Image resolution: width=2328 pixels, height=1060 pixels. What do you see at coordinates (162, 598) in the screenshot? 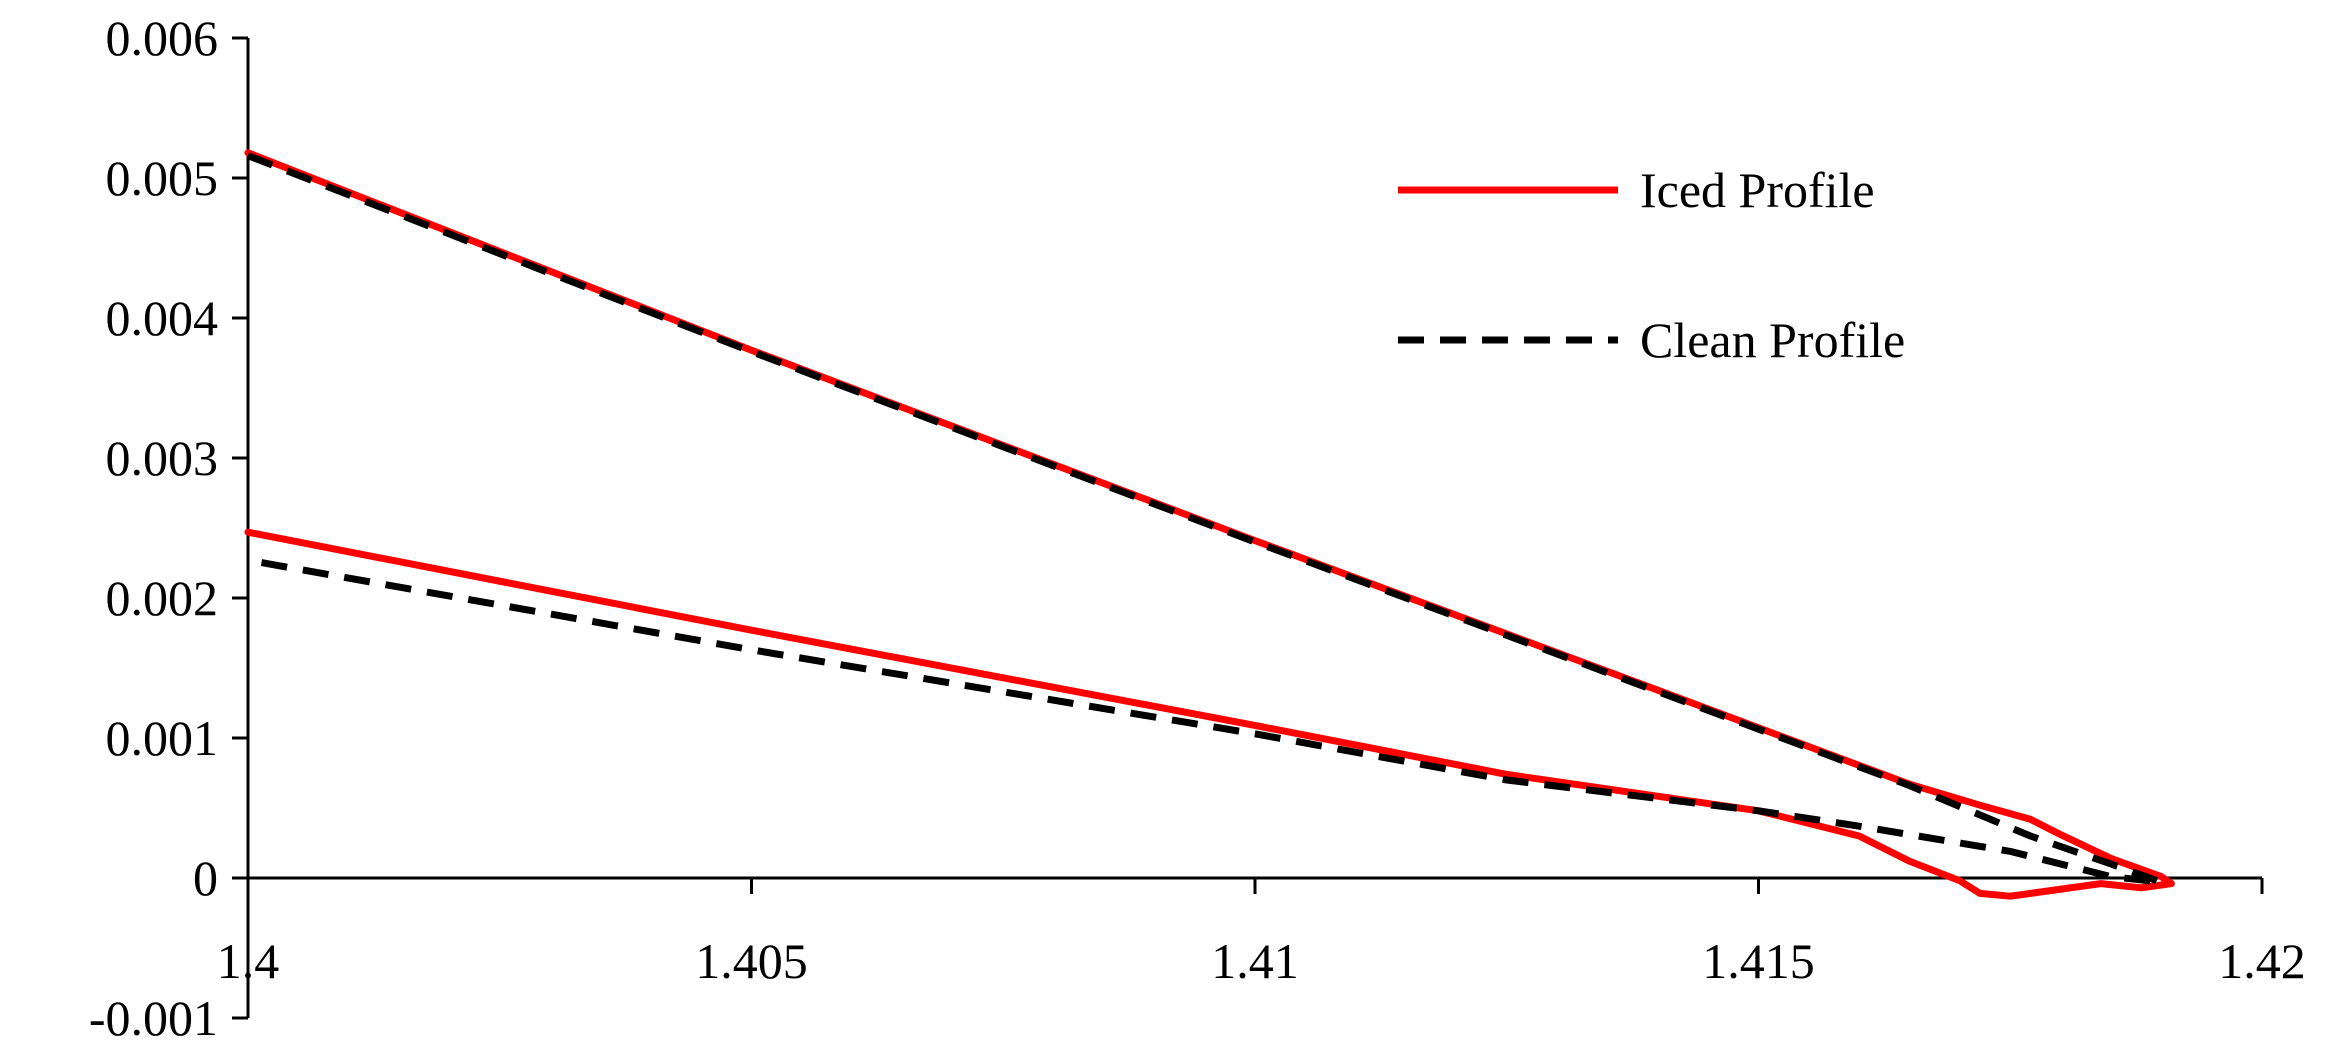
I see `y-tick-label: 0.002` at bounding box center [162, 598].